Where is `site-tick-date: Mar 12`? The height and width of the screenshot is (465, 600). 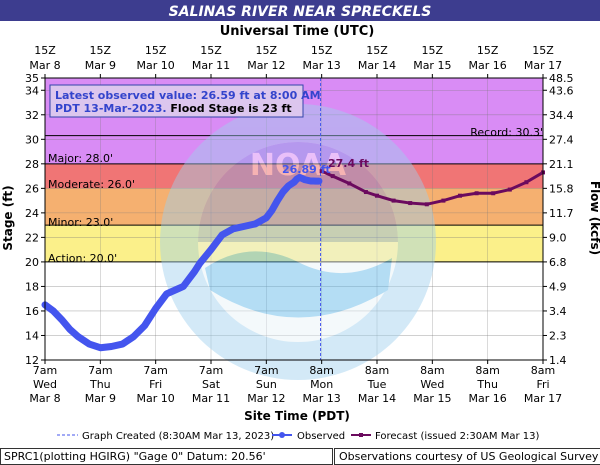
site-tick-date: Mar 12 is located at coordinates (266, 398).